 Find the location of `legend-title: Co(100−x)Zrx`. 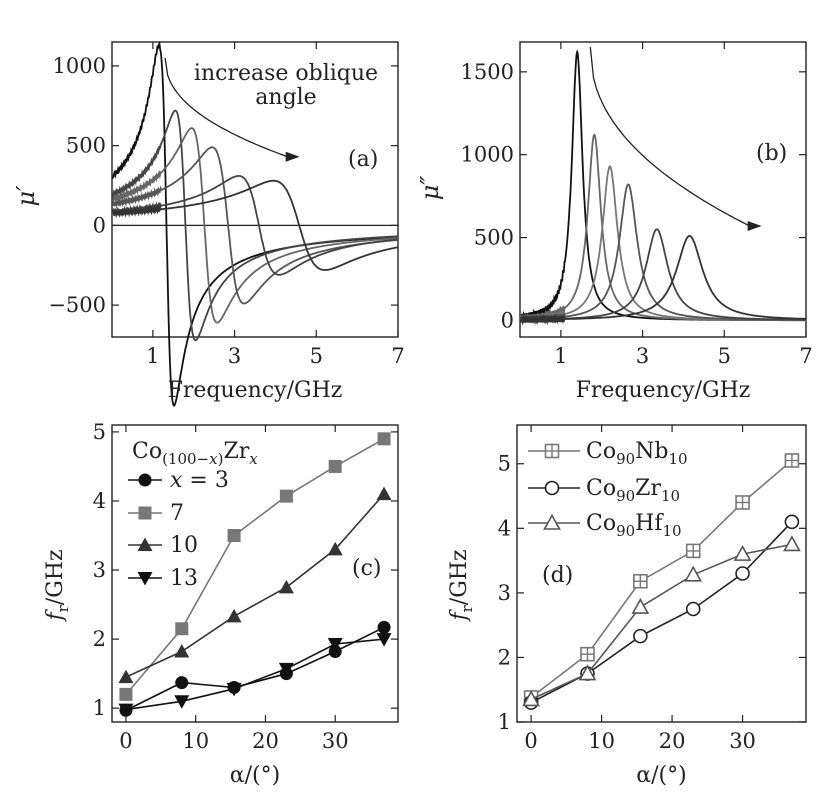

legend-title: Co(100−x)Zrx is located at coordinates (195, 453).